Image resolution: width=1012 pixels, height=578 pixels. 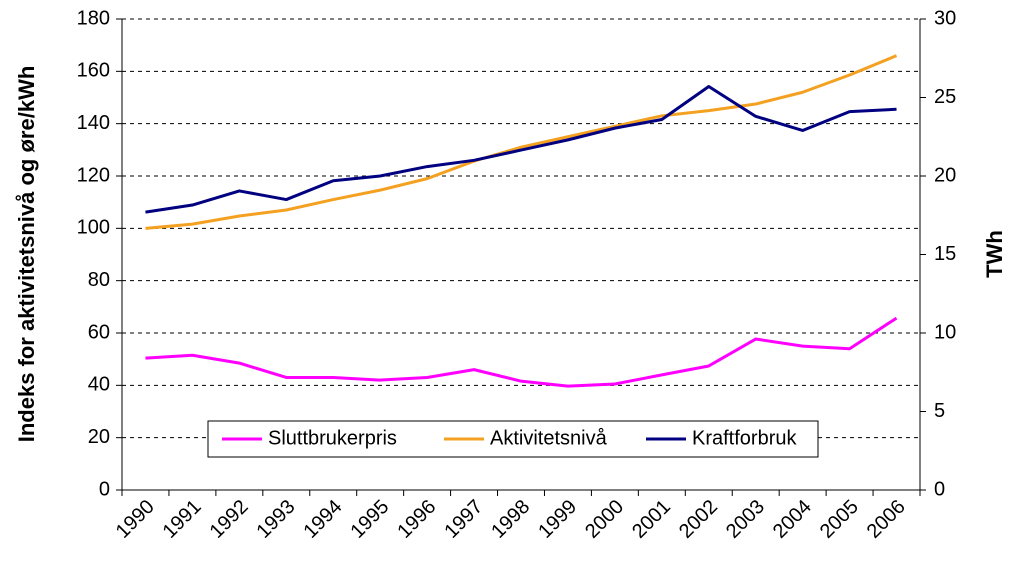 I want to click on y-tick-label: 0, so click(x=104, y=489).